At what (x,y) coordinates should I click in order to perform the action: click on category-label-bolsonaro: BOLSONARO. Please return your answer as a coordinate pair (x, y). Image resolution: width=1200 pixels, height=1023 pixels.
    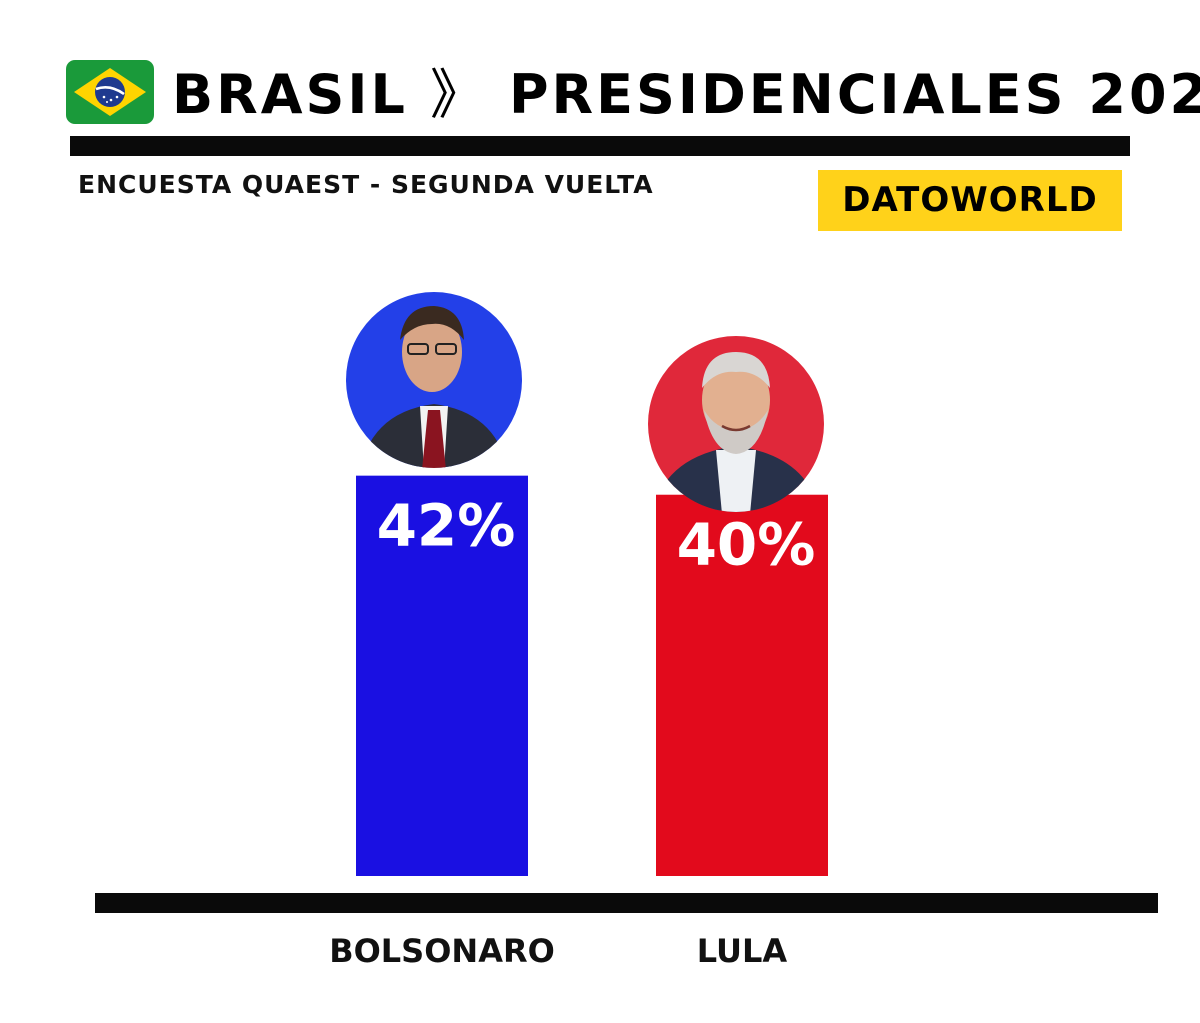
    Looking at the image, I should click on (442, 951).